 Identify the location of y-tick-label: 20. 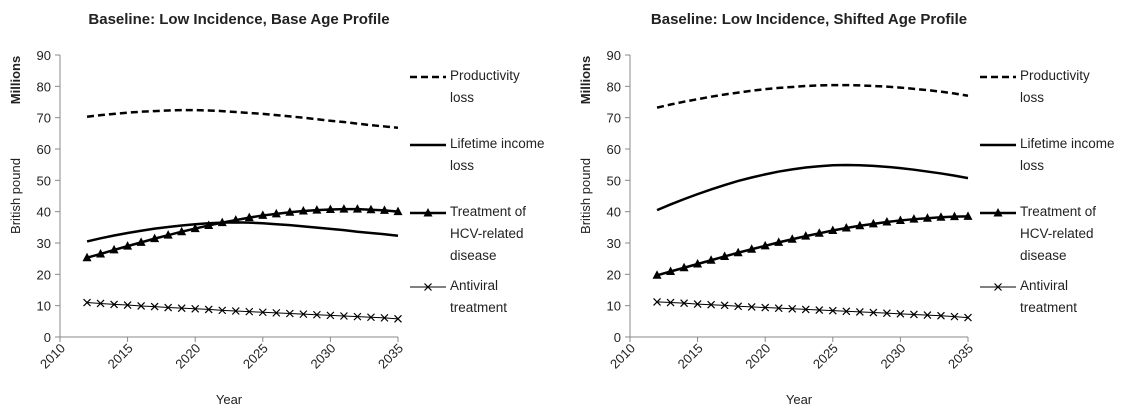
(614, 274).